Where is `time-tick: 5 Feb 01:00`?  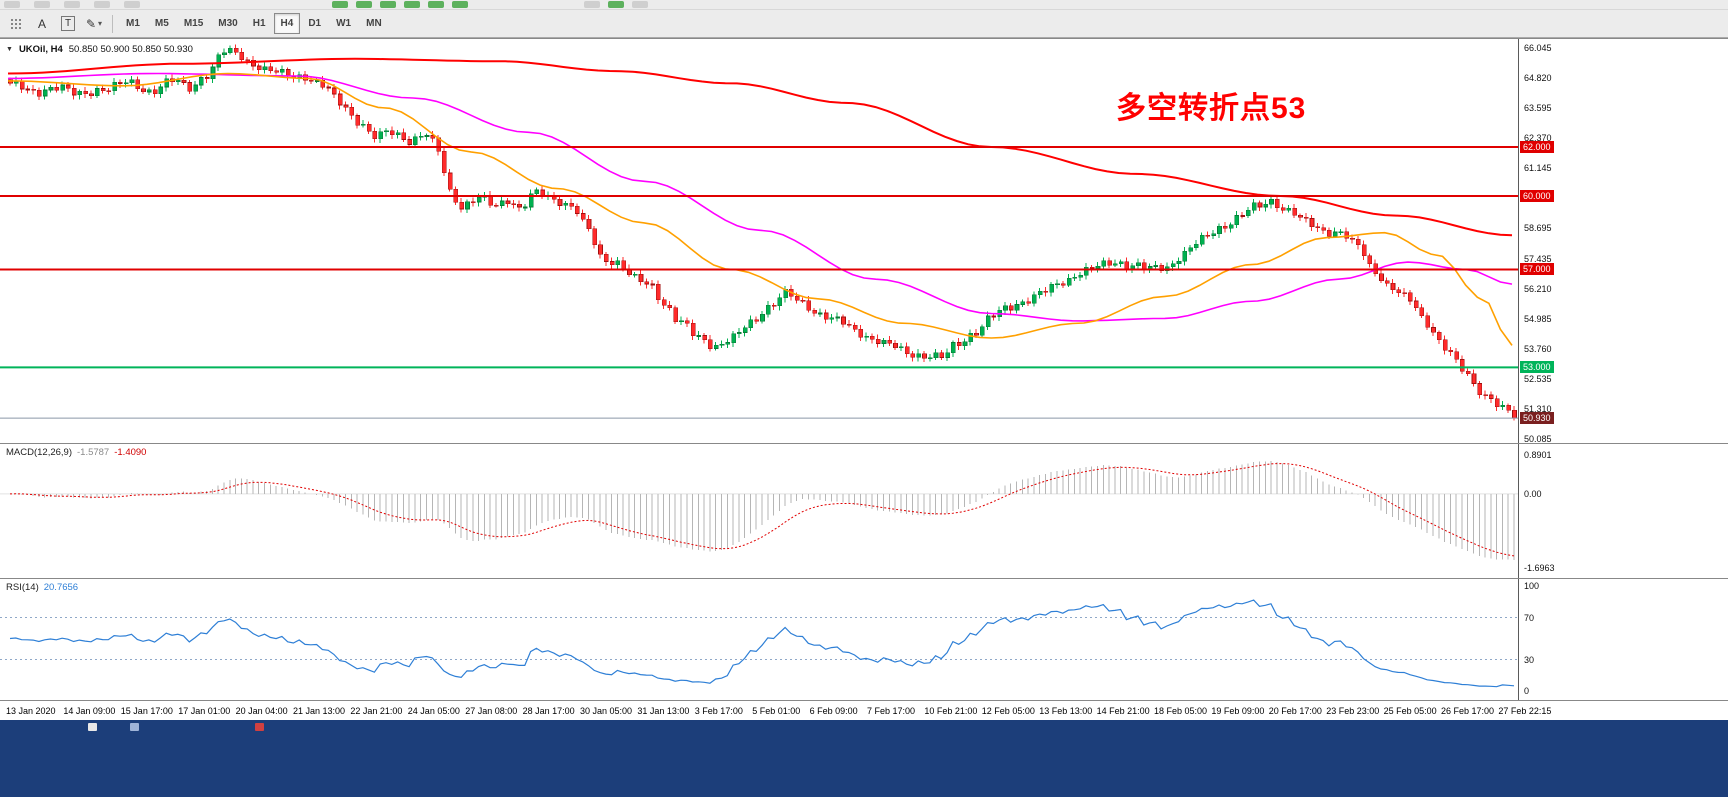 time-tick: 5 Feb 01:00 is located at coordinates (776, 711).